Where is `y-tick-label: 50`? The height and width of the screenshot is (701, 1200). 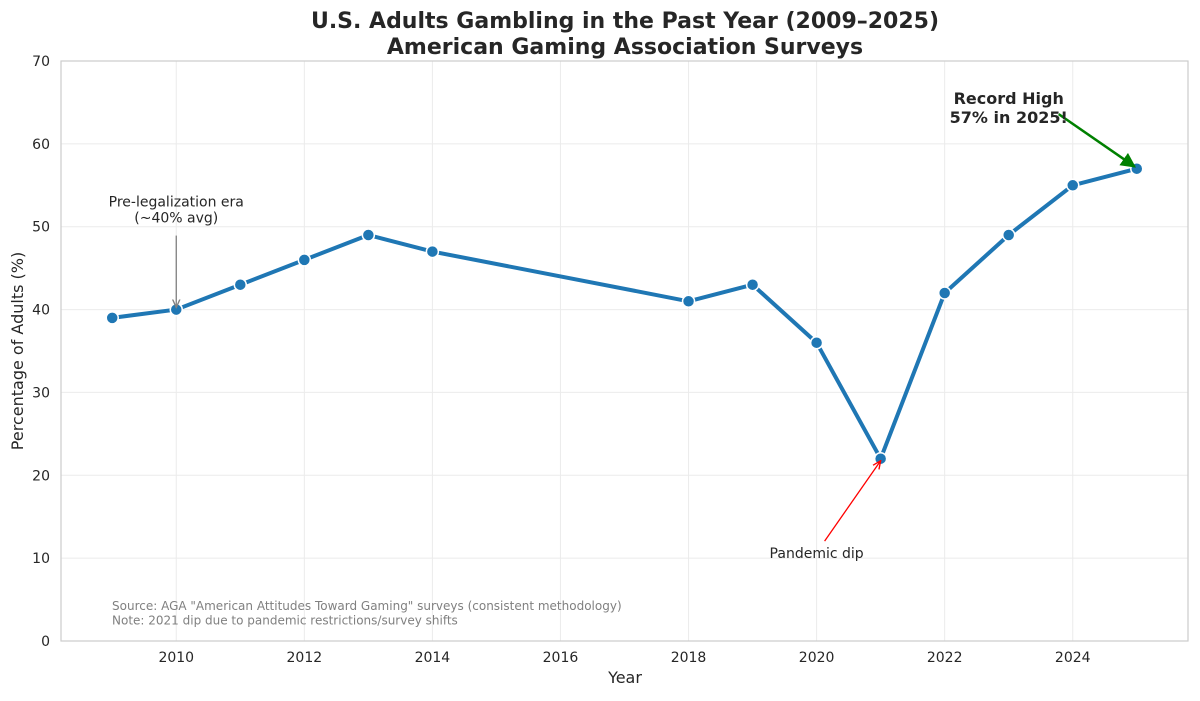
y-tick-label: 50 is located at coordinates (41, 228).